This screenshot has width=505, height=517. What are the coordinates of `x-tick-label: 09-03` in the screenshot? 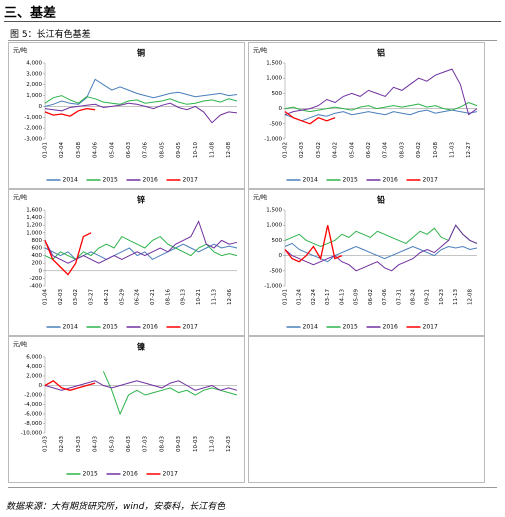 It's located at (179, 444).